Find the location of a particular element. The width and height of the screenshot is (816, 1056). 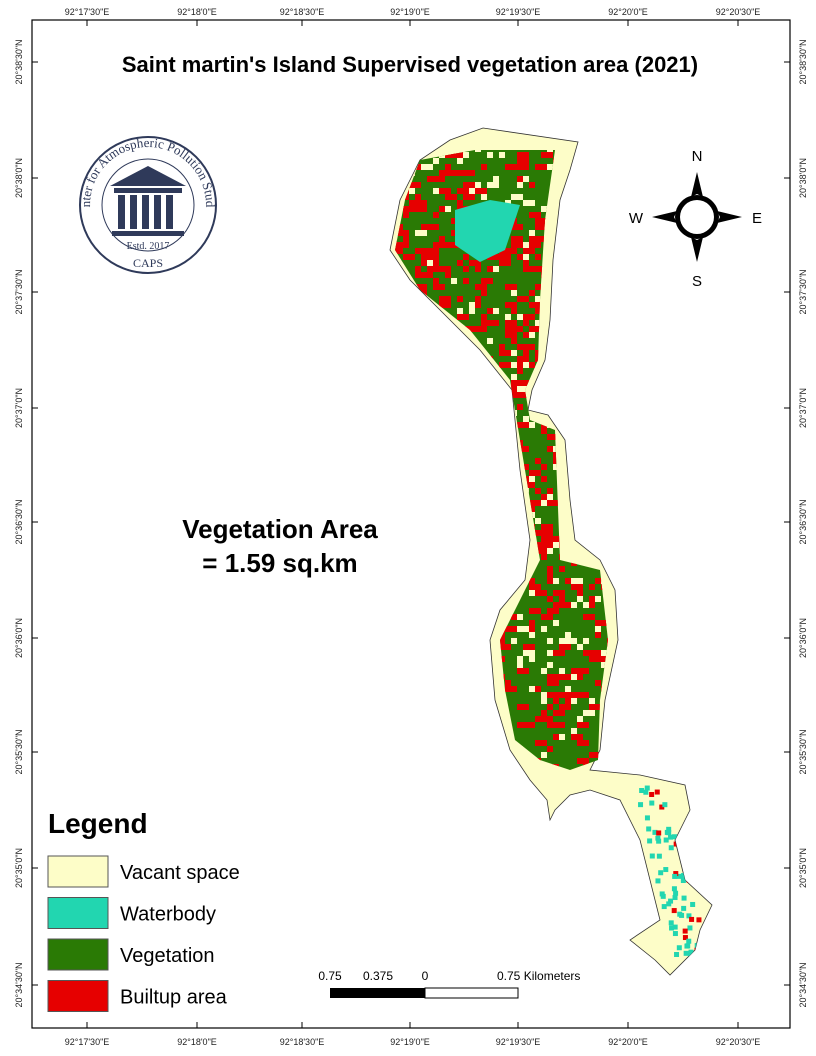

latitude-label: 20°38'0"N is located at coordinates (19, 178).